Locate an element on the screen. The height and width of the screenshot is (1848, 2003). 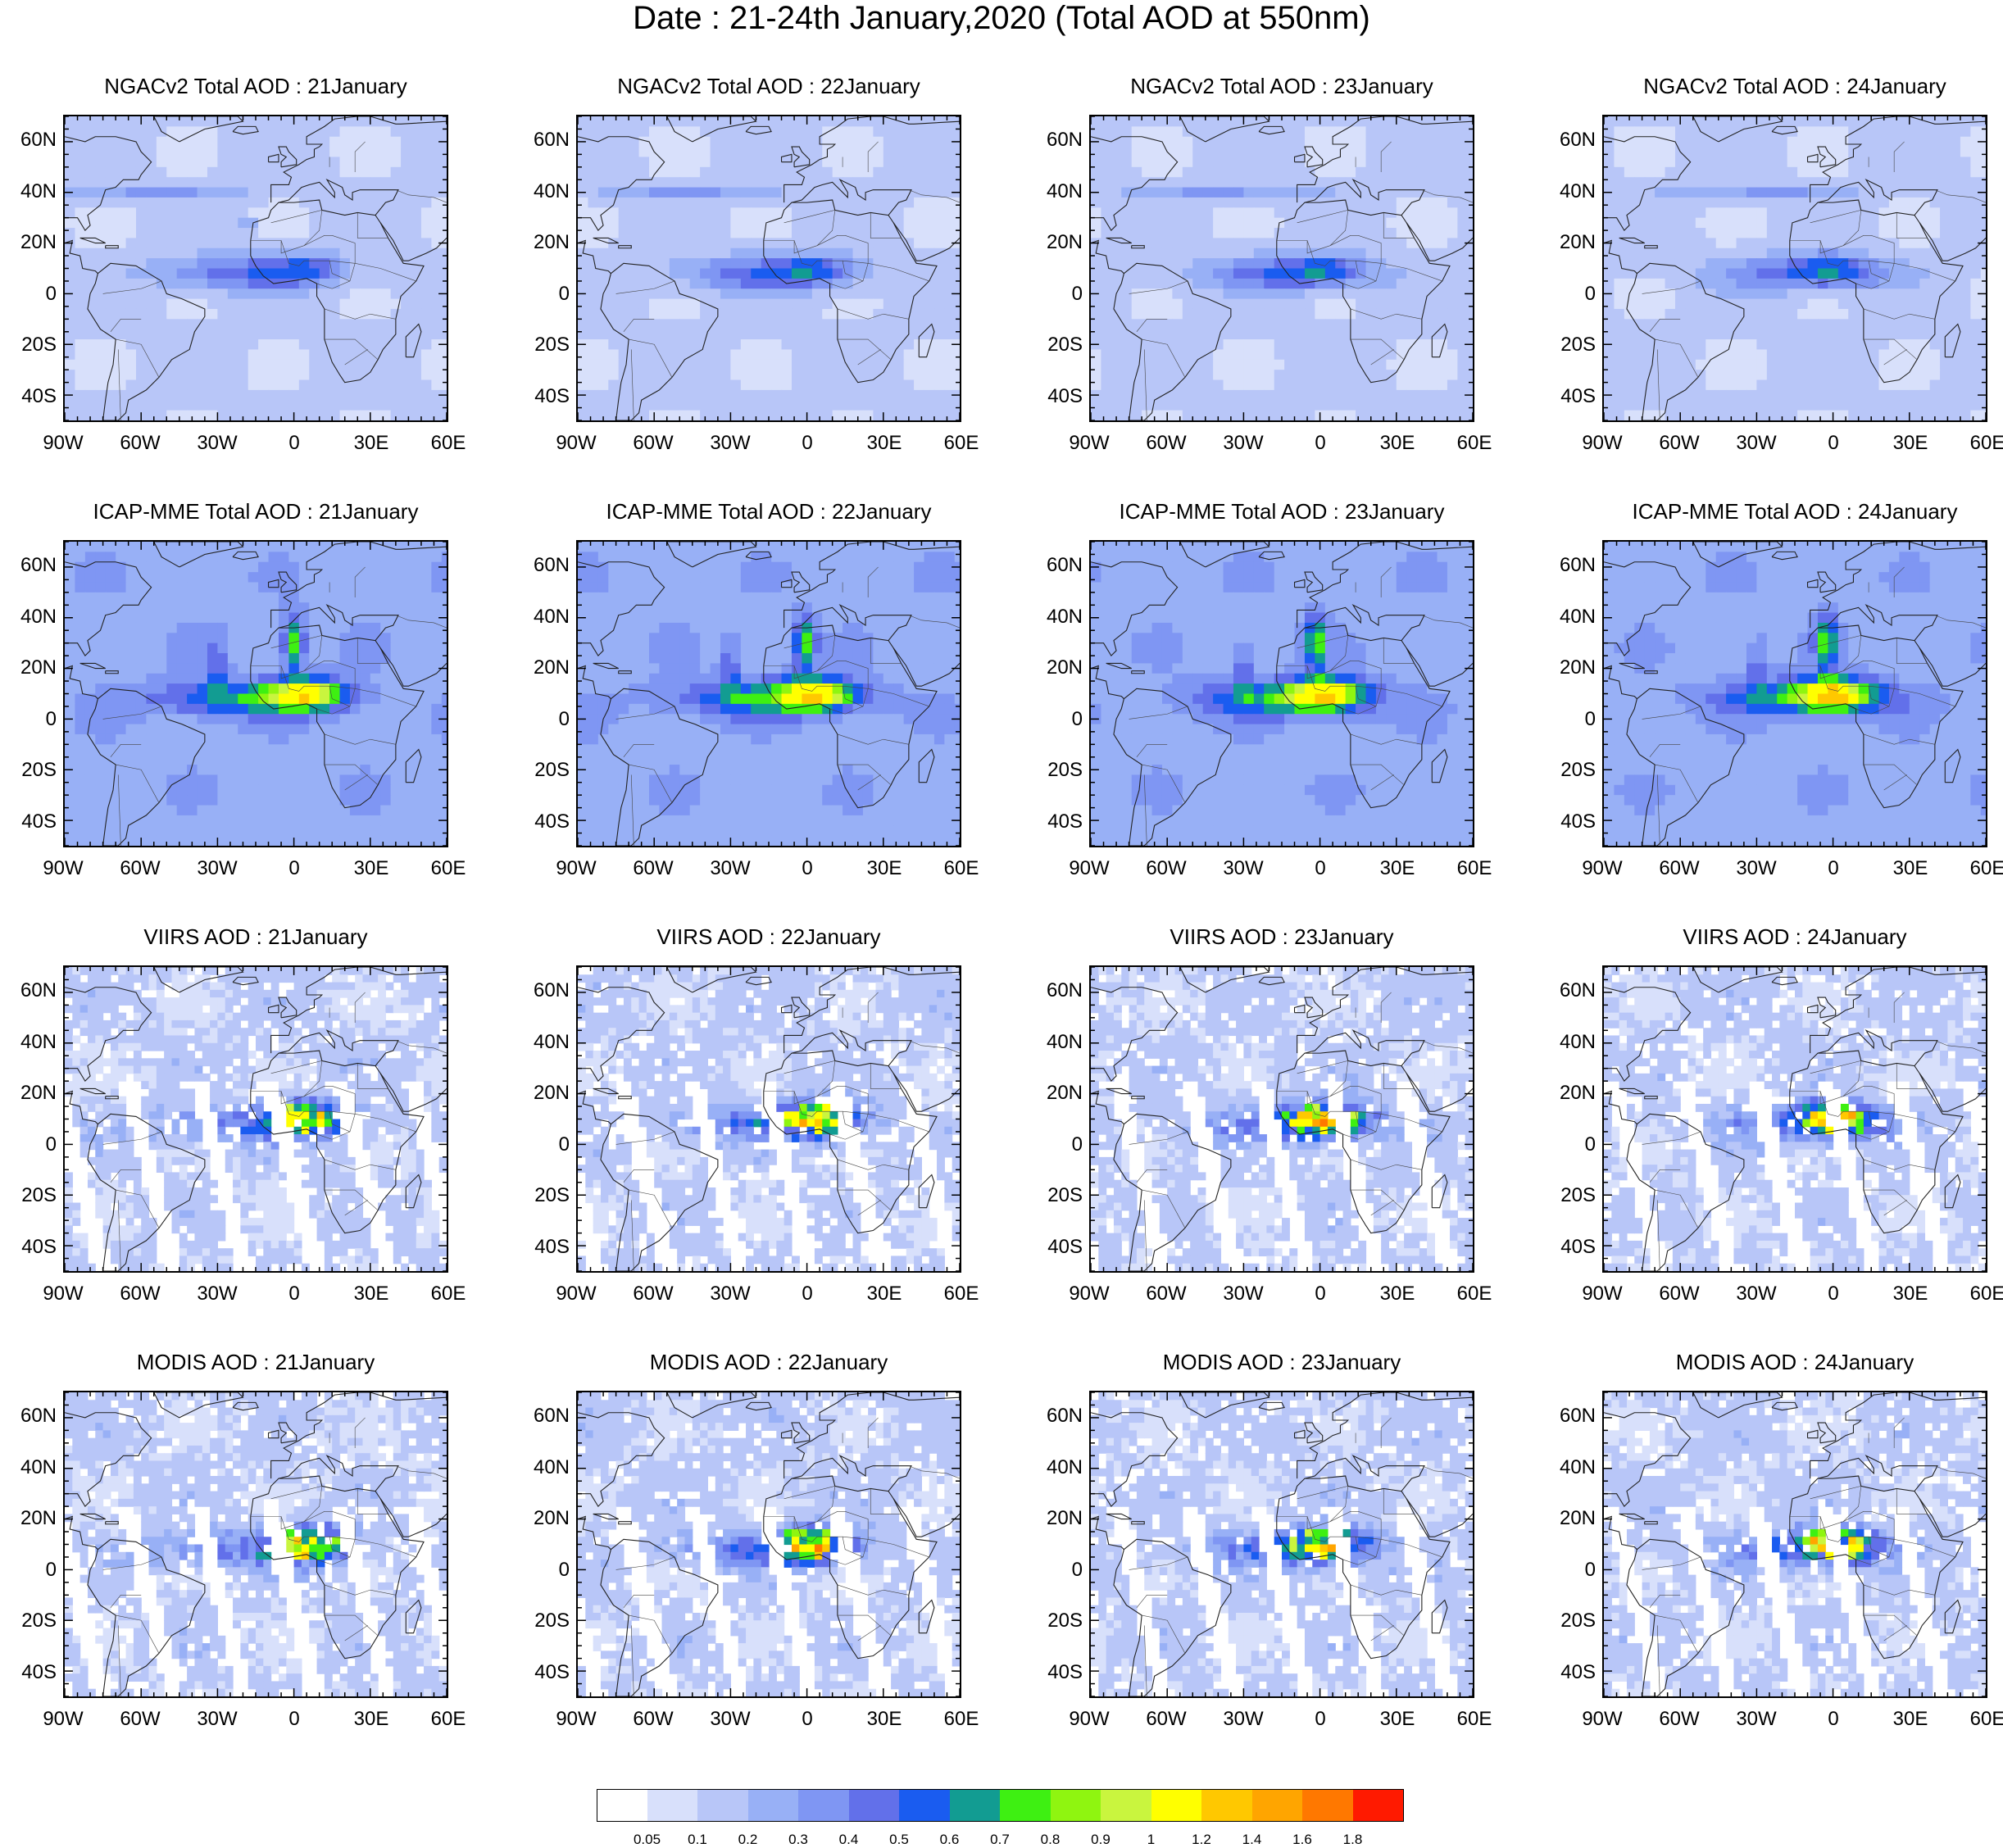
axis-ticks is located at coordinates (1282, 268).